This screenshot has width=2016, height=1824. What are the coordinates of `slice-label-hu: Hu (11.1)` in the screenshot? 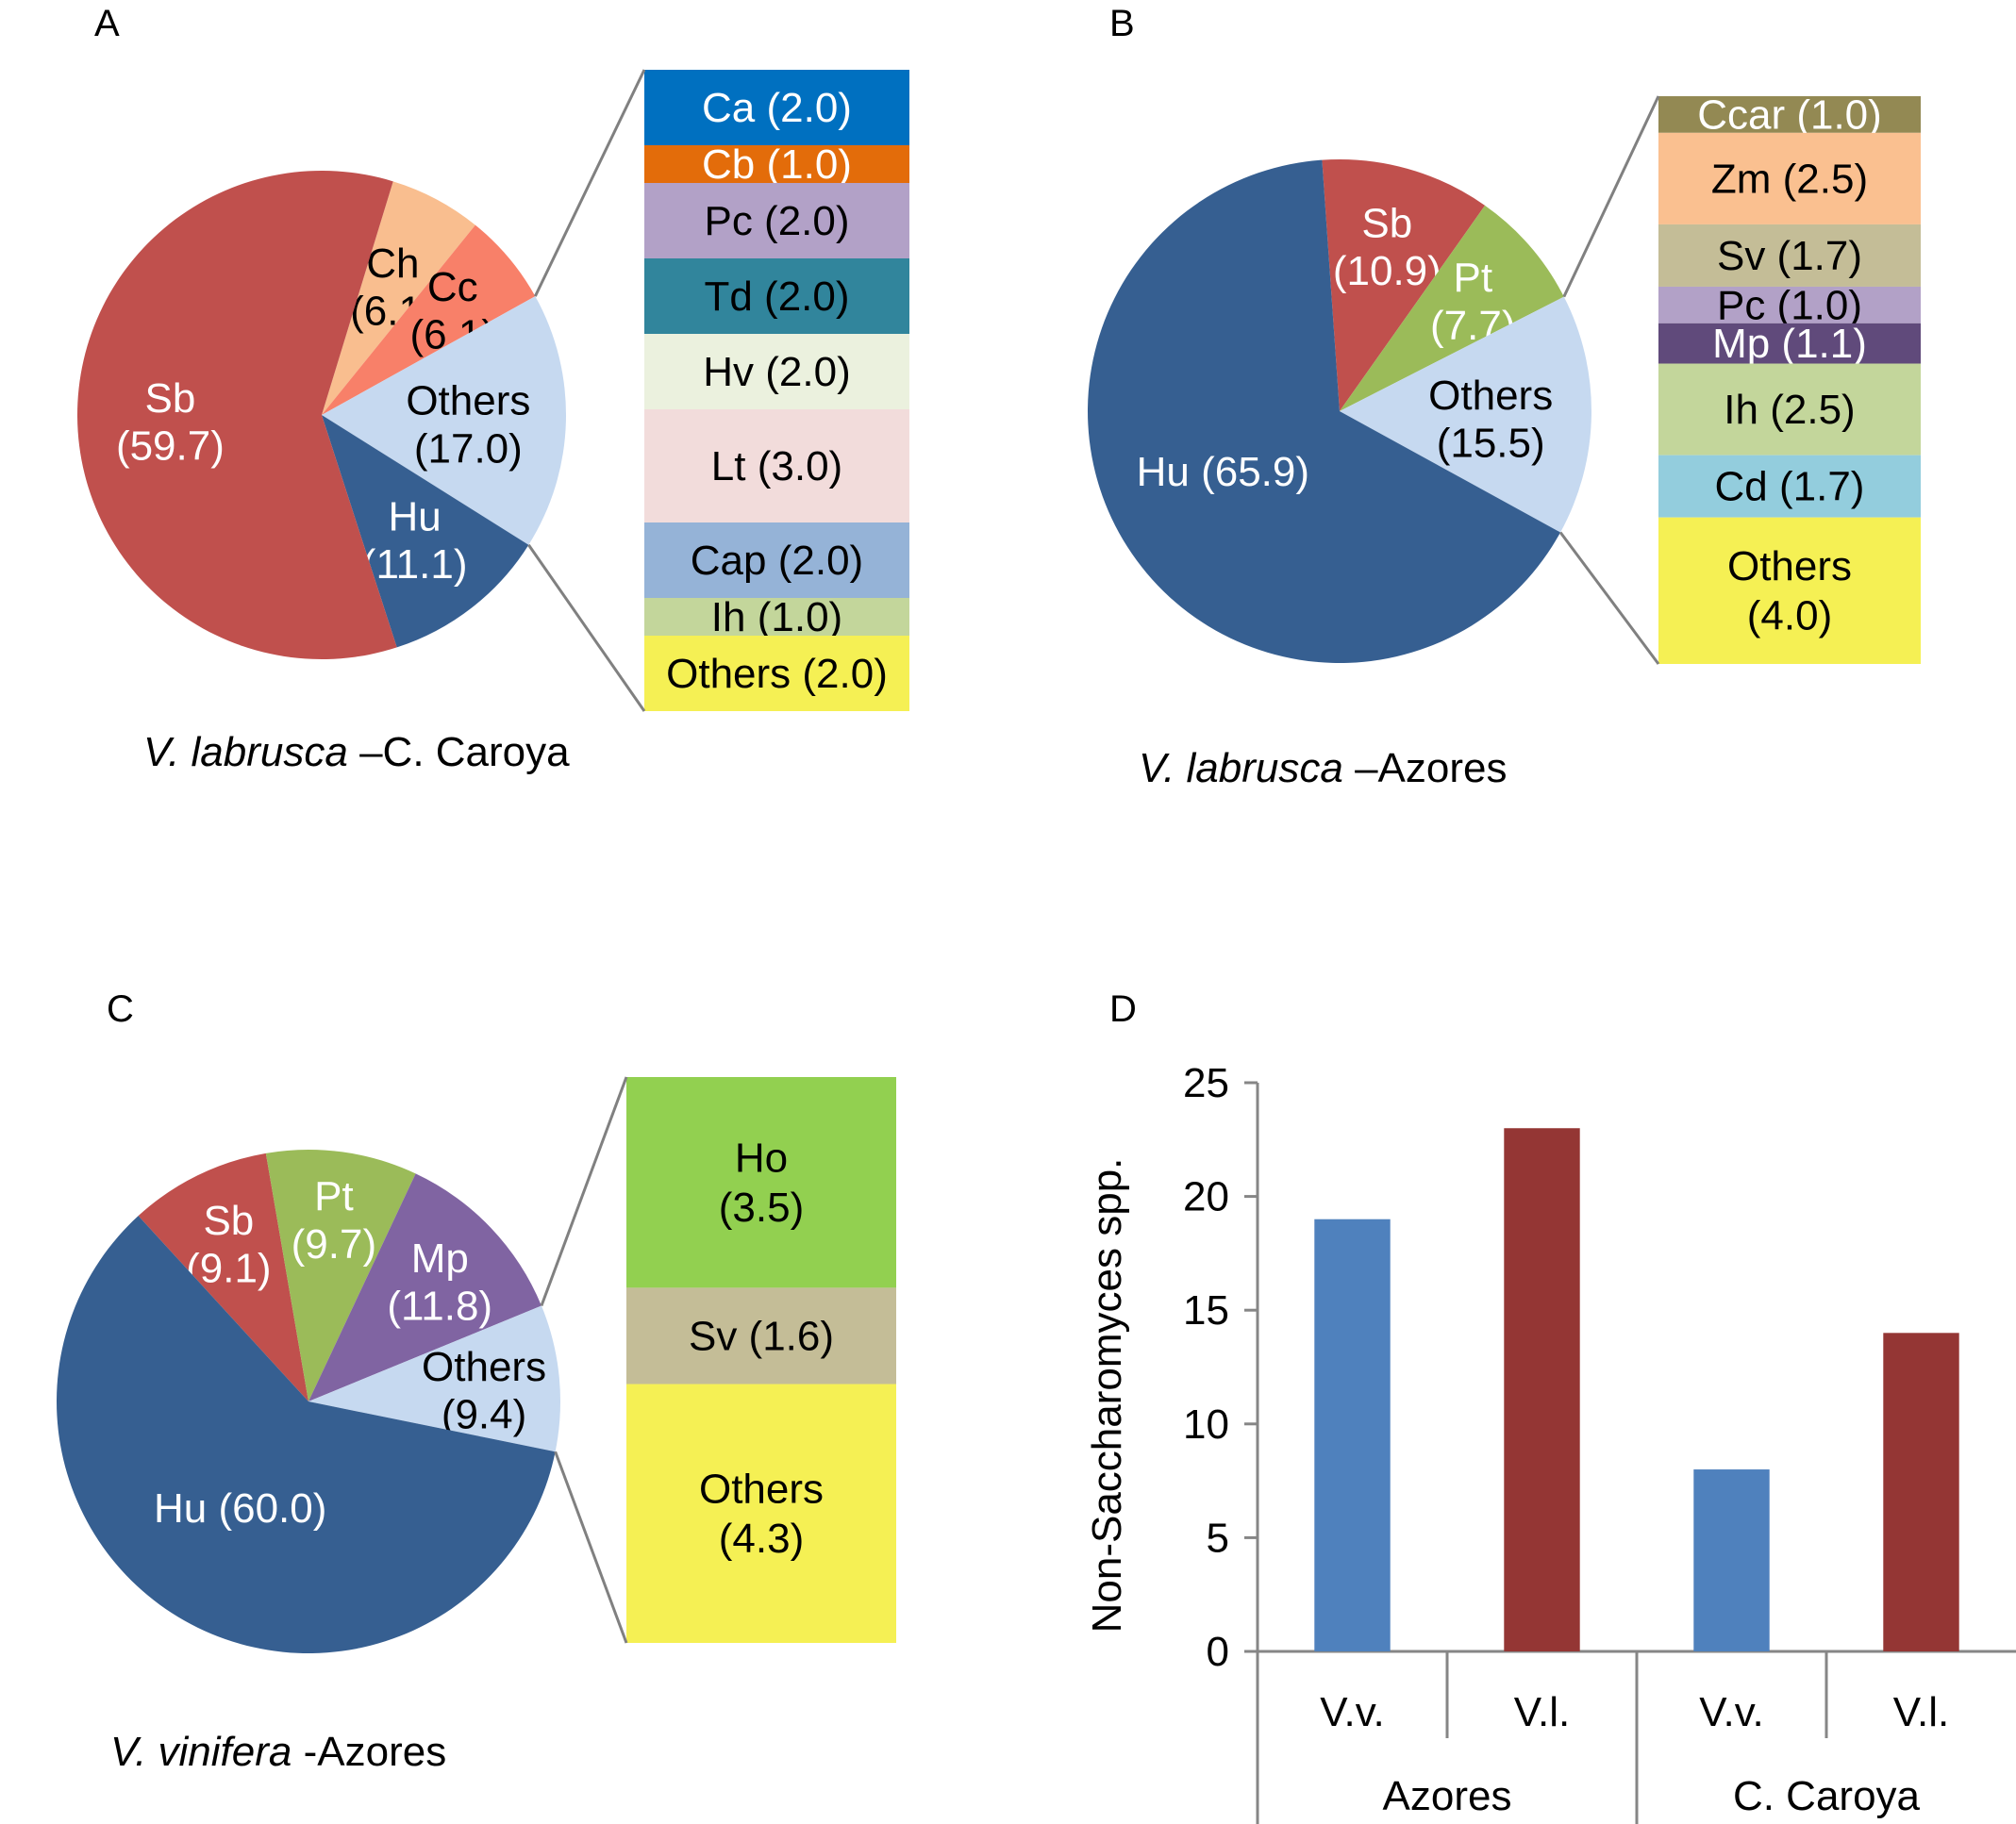 It's located at (415, 540).